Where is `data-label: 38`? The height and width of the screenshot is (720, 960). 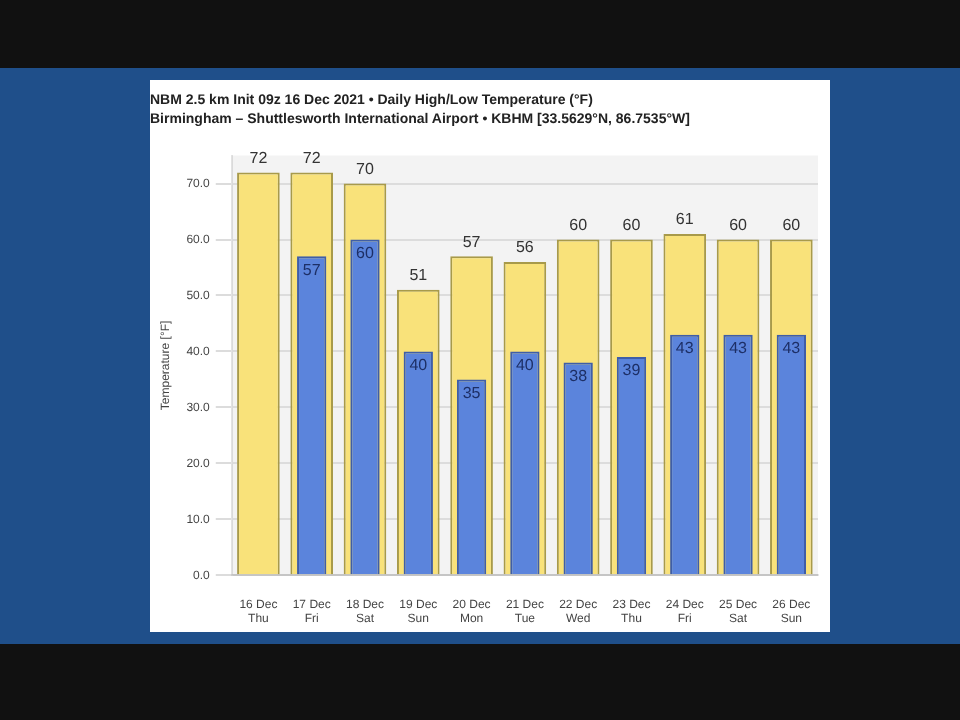
data-label: 38 is located at coordinates (579, 376).